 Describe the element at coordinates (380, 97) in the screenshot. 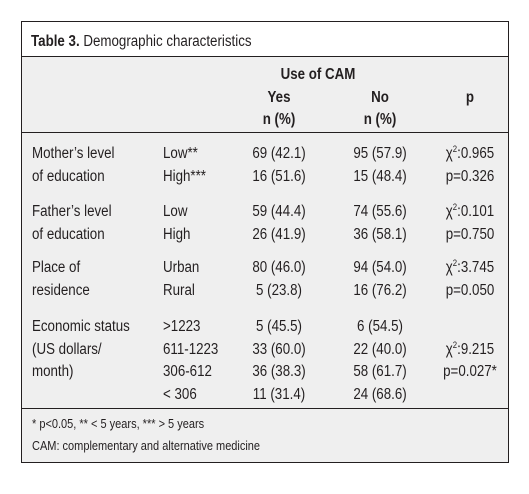

I see `col-header-no: No` at that location.